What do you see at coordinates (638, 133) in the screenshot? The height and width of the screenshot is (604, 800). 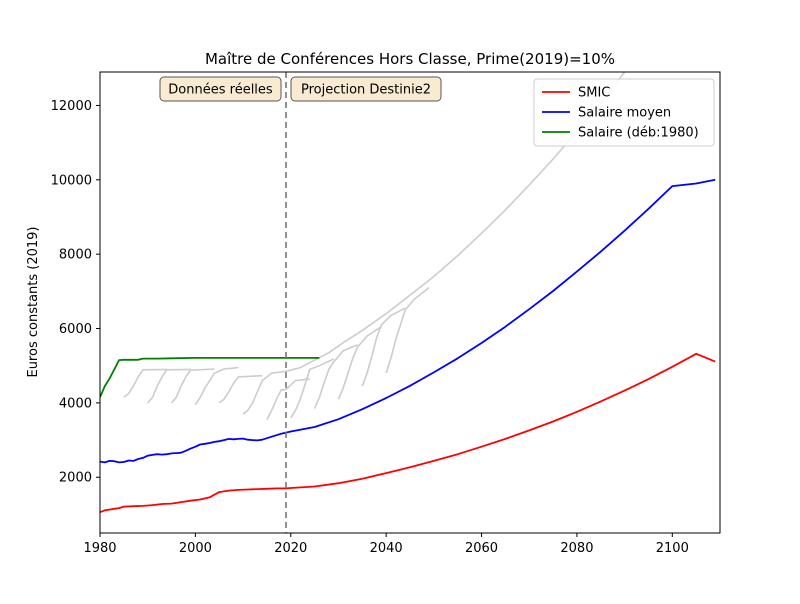 I see `legend-label: Salaire (déb:1980)` at bounding box center [638, 133].